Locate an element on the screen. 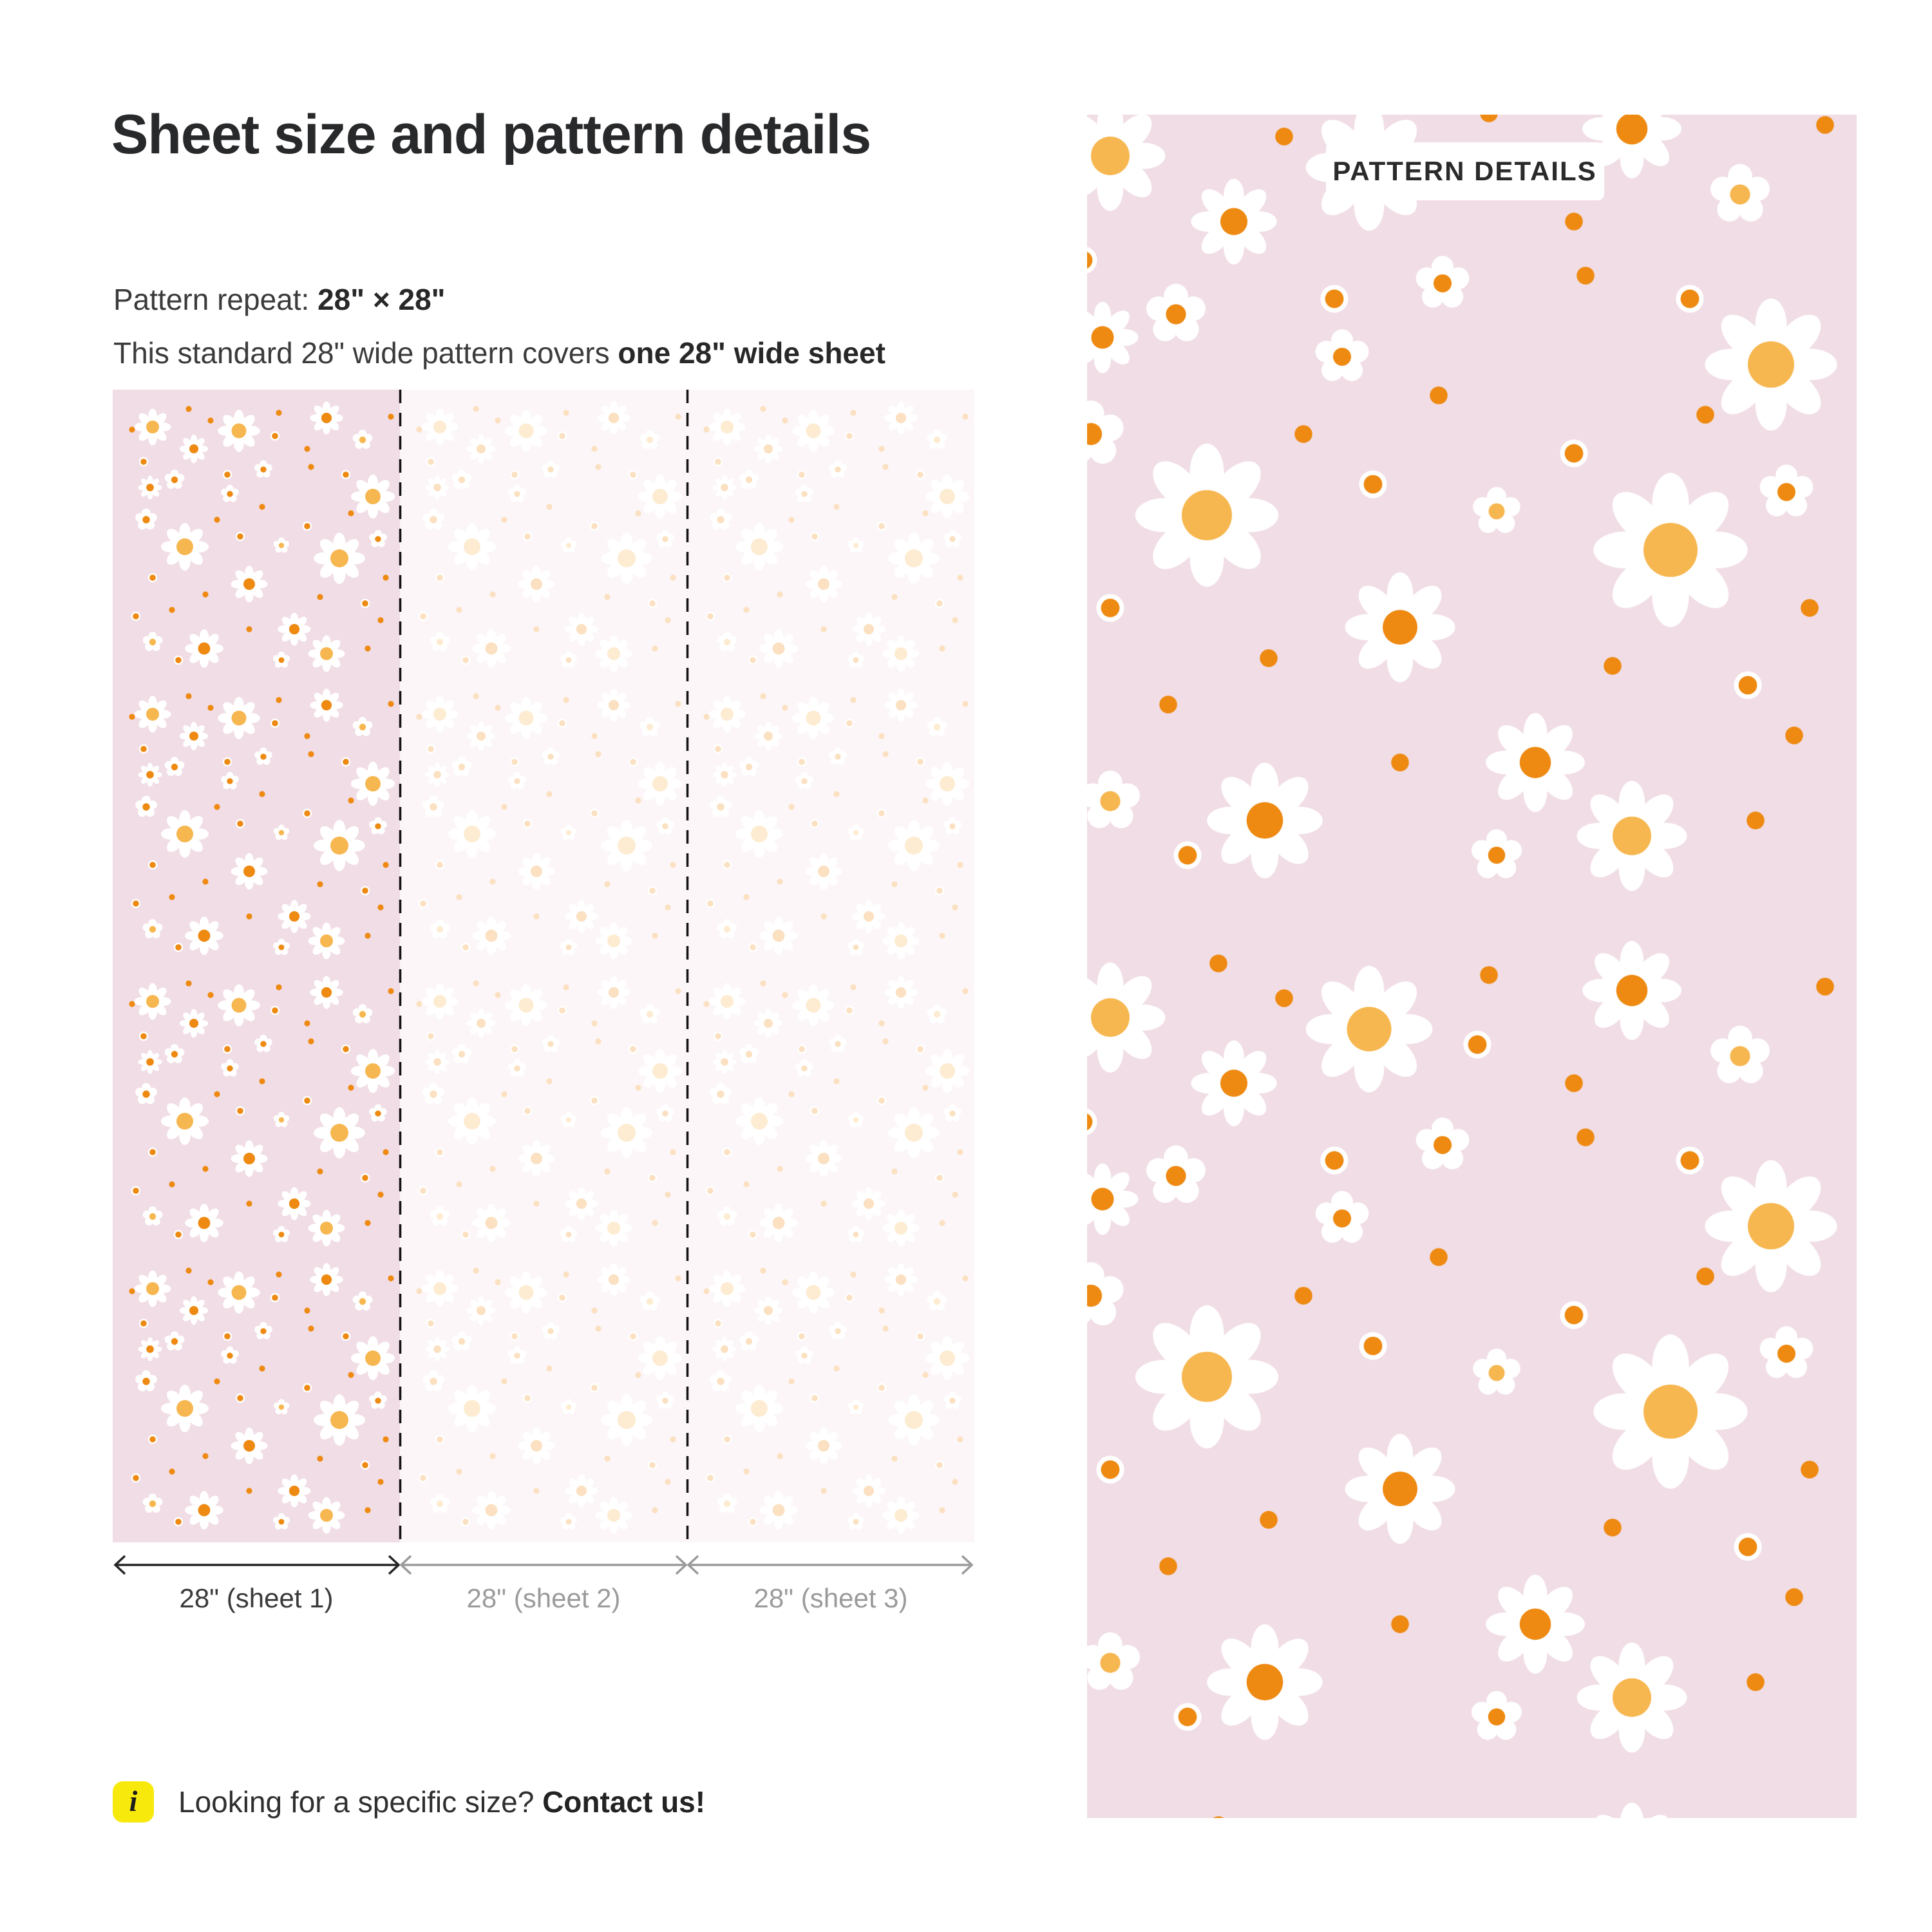 The width and height of the screenshot is (1932, 1932). measurement-arrows is located at coordinates (543, 1565).